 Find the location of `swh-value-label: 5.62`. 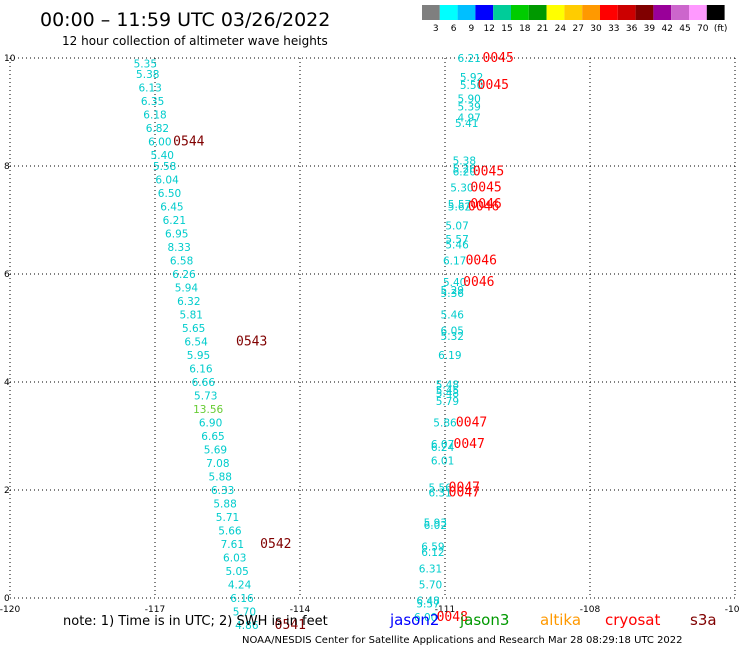

swh-value-label: 5.62 is located at coordinates (459, 208).